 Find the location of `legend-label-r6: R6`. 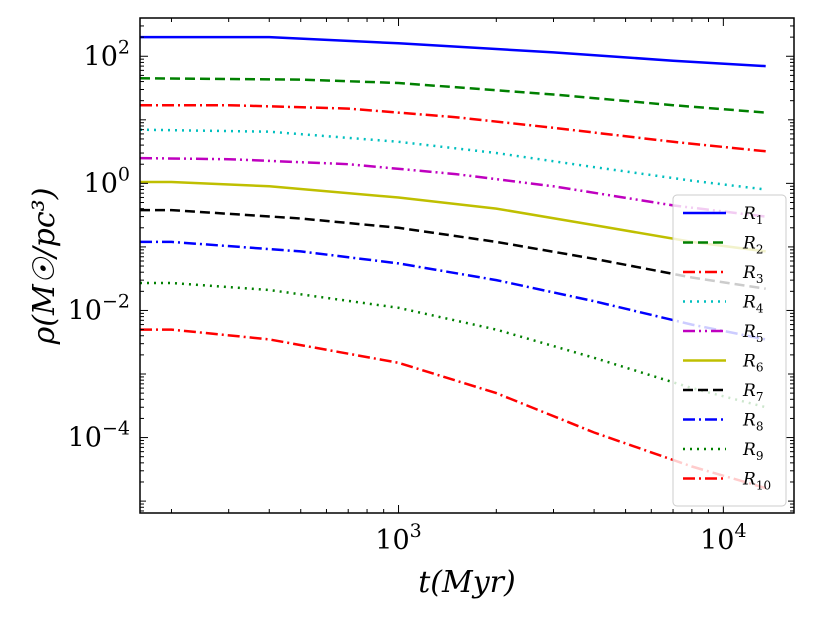

legend-label-r6: R6 is located at coordinates (752, 363).